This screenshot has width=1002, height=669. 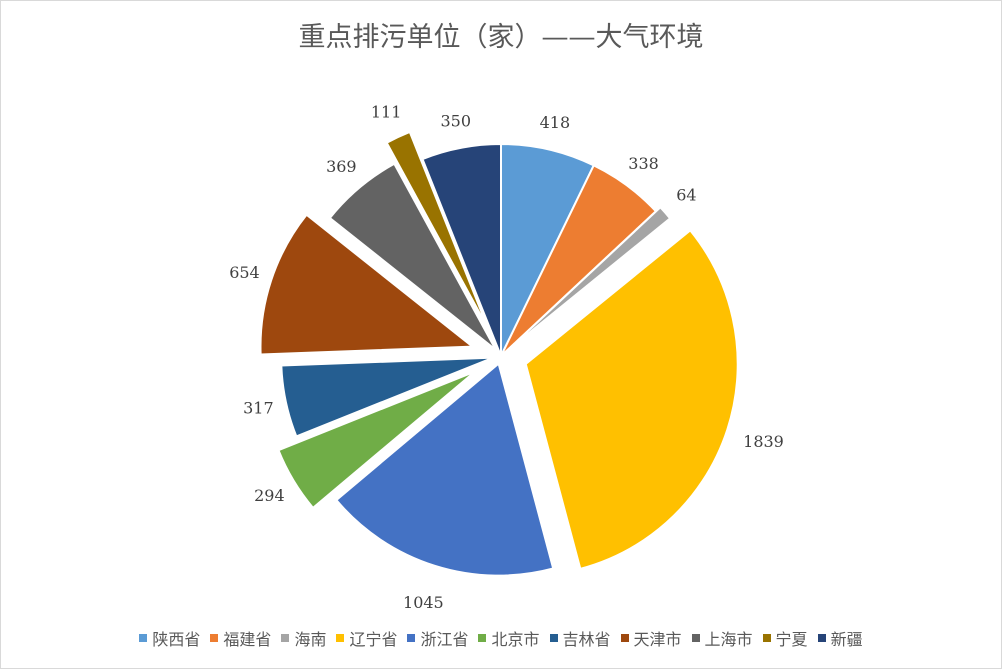 I want to click on legend-item: 浙江省, so click(x=437, y=638).